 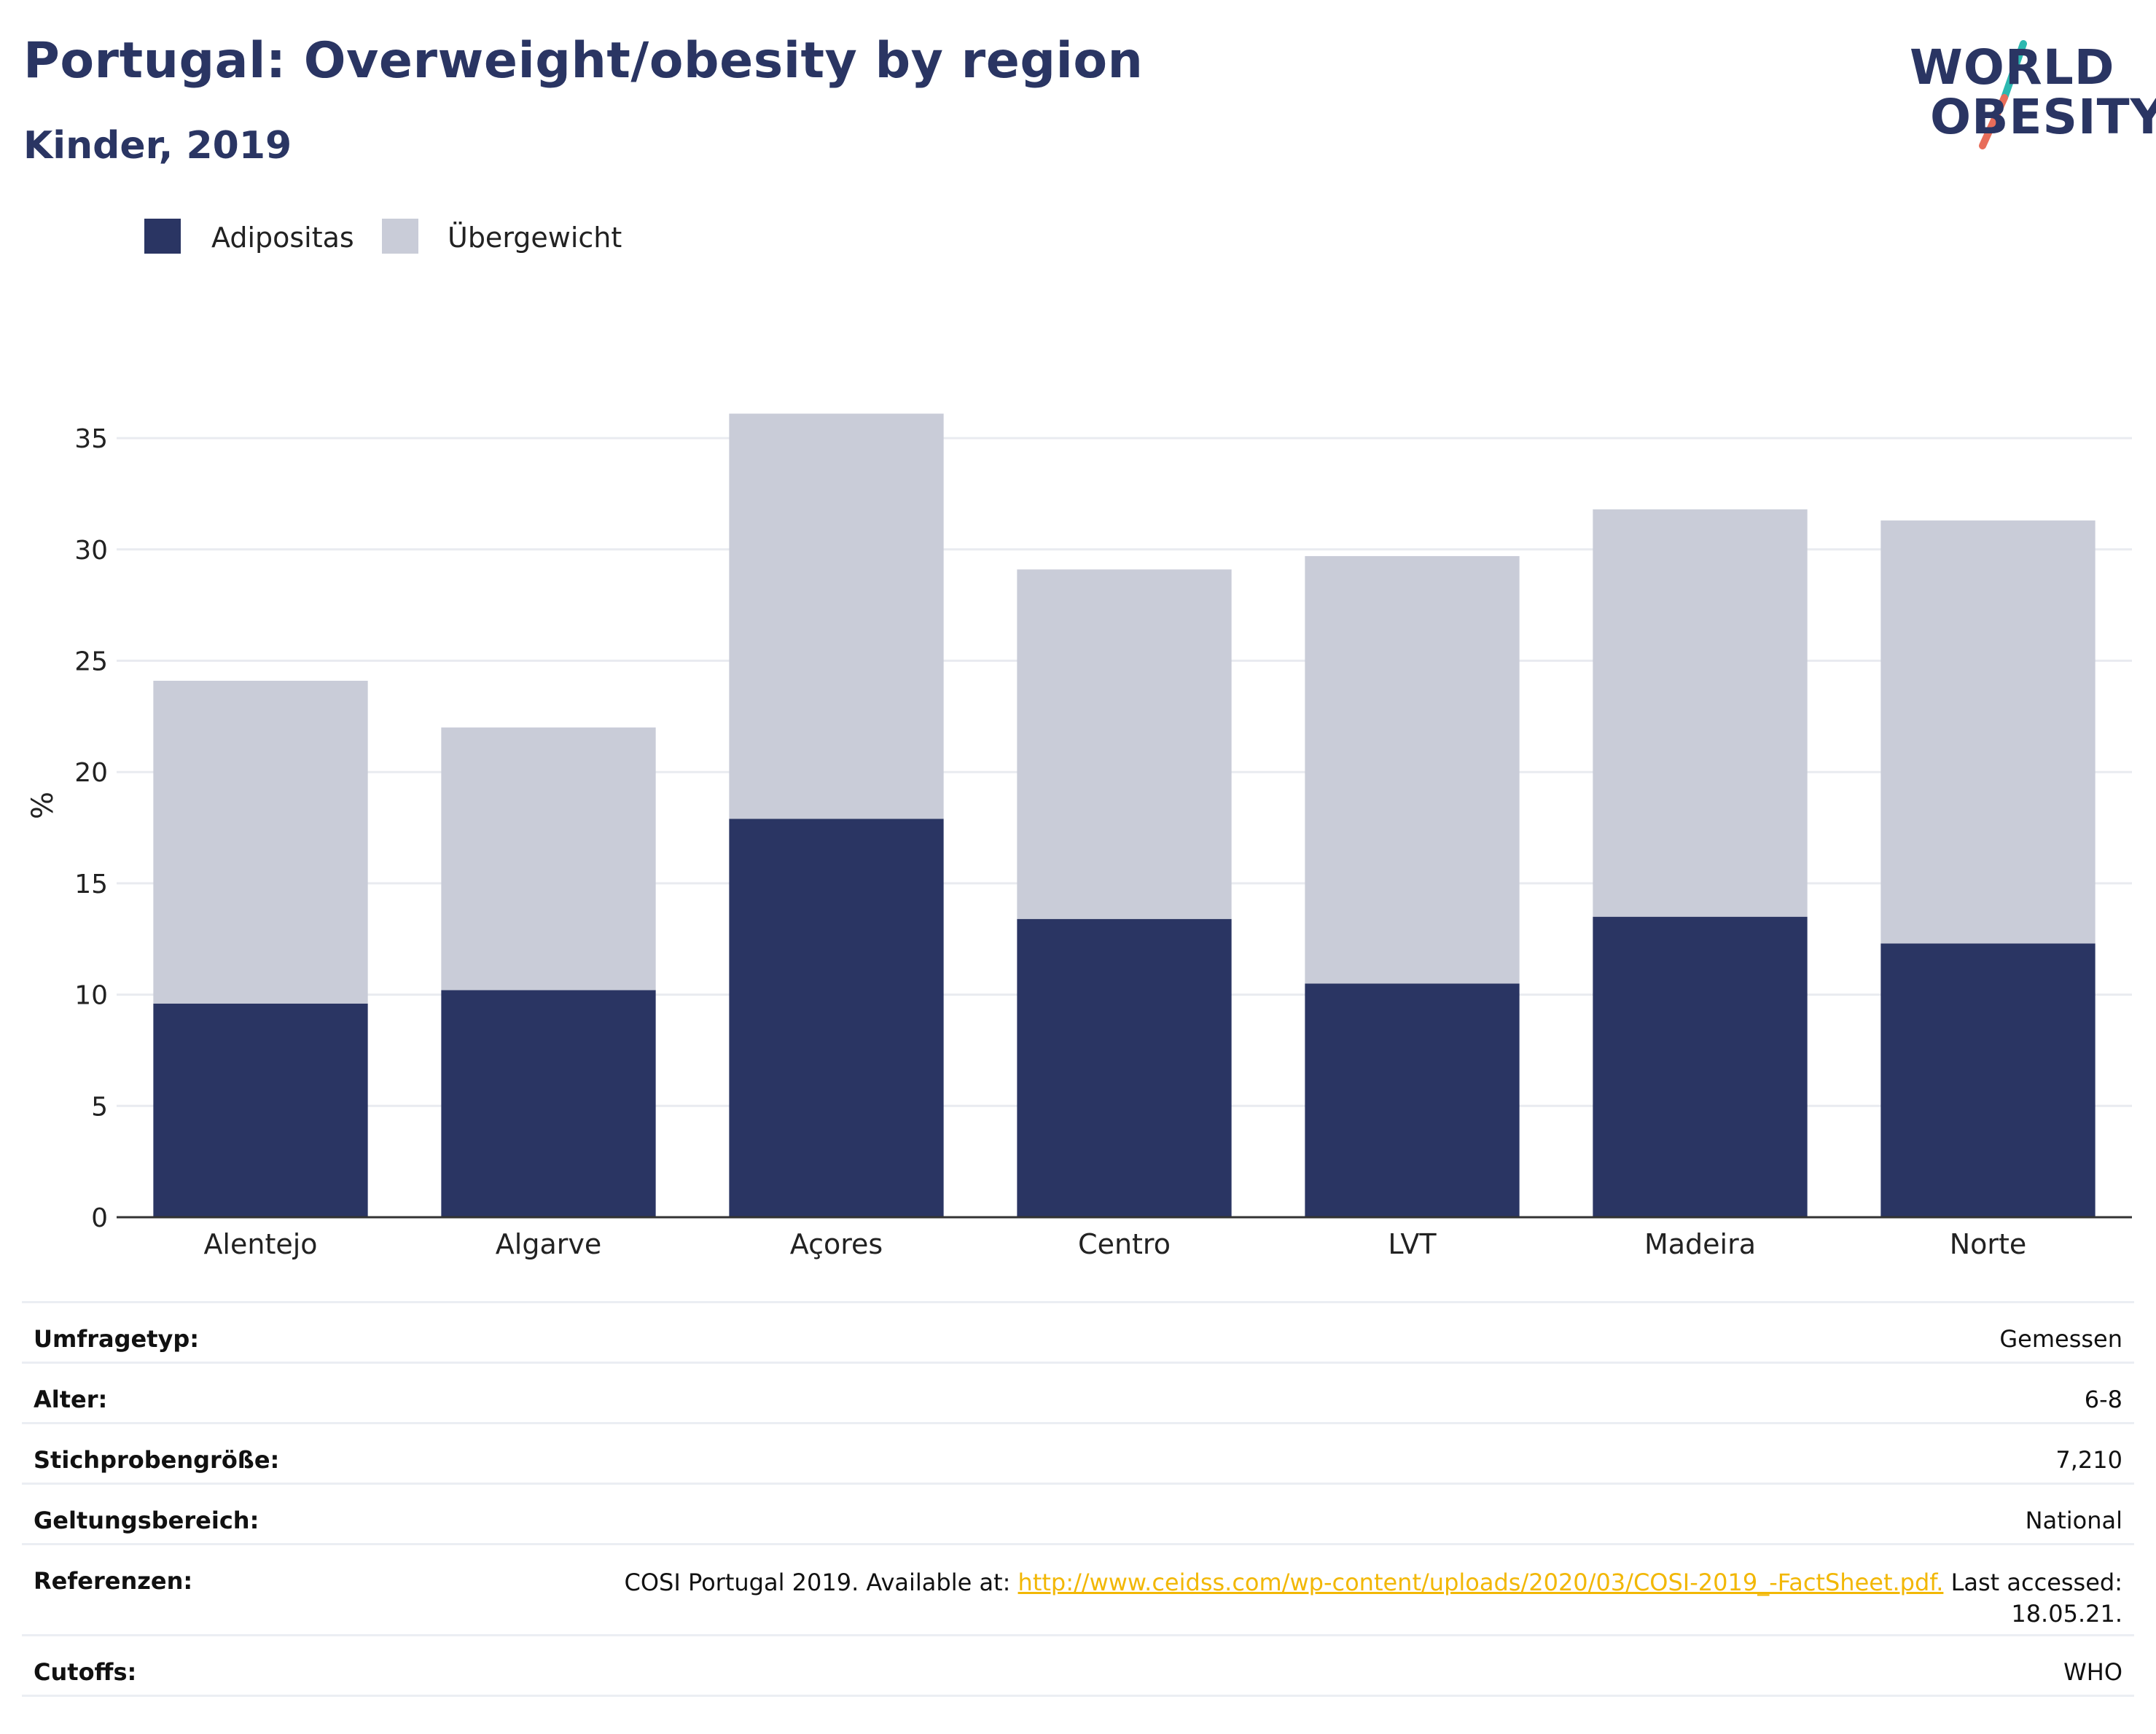 What do you see at coordinates (91, 439) in the screenshot?
I see `y-tick-label: 35` at bounding box center [91, 439].